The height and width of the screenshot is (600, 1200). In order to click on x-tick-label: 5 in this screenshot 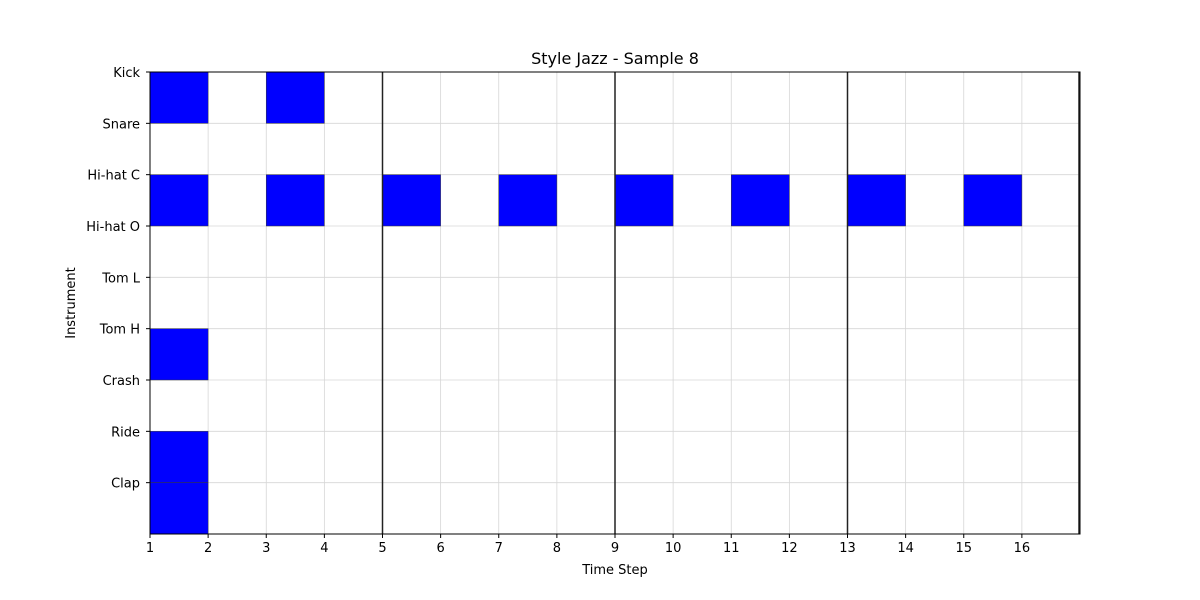, I will do `click(382, 548)`.